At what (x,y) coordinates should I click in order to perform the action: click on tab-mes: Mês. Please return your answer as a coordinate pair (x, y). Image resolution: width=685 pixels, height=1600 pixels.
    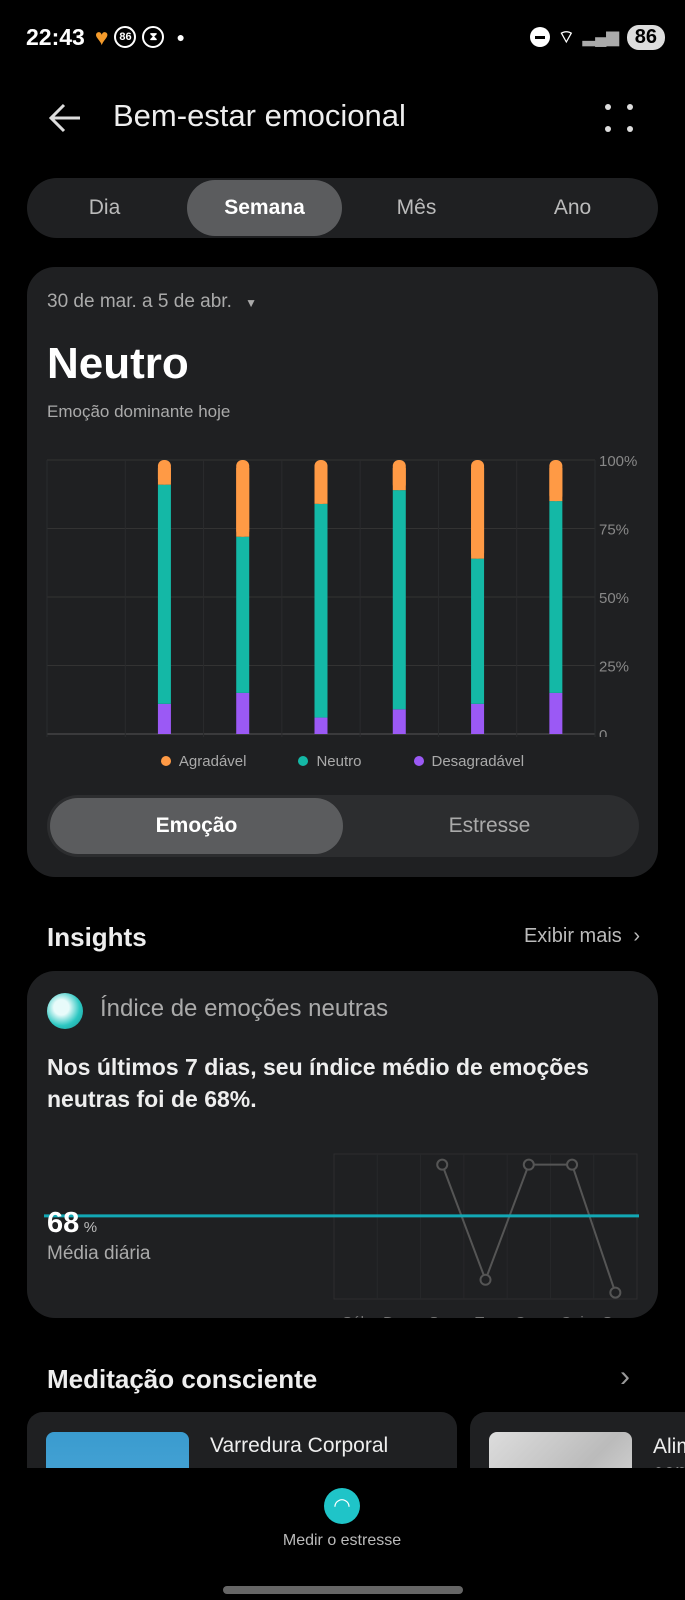
    Looking at the image, I should click on (416, 207).